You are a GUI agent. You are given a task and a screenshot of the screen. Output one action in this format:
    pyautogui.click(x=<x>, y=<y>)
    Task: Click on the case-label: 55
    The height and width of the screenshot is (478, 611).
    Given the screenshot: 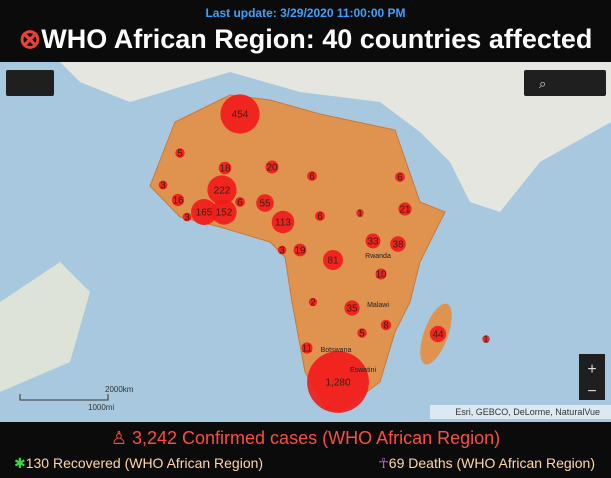 What is the action you would take?
    pyautogui.click(x=265, y=204)
    